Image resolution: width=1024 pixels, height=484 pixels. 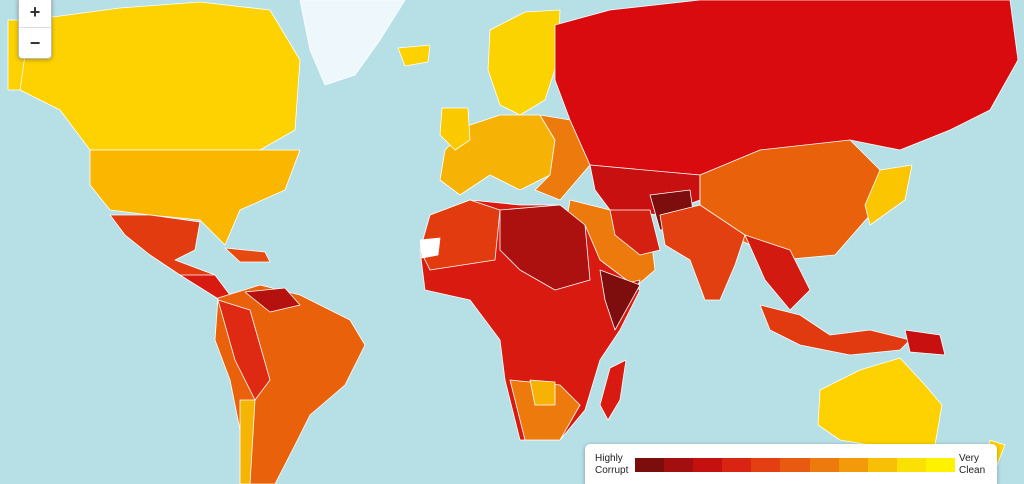 I want to click on zoom-out-button: −, so click(x=35, y=42).